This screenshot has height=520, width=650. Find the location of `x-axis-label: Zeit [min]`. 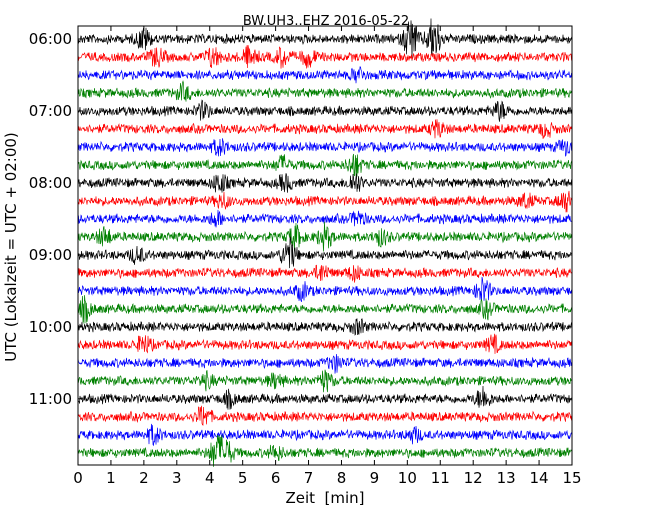

x-axis-label: Zeit [min] is located at coordinates (324, 498).